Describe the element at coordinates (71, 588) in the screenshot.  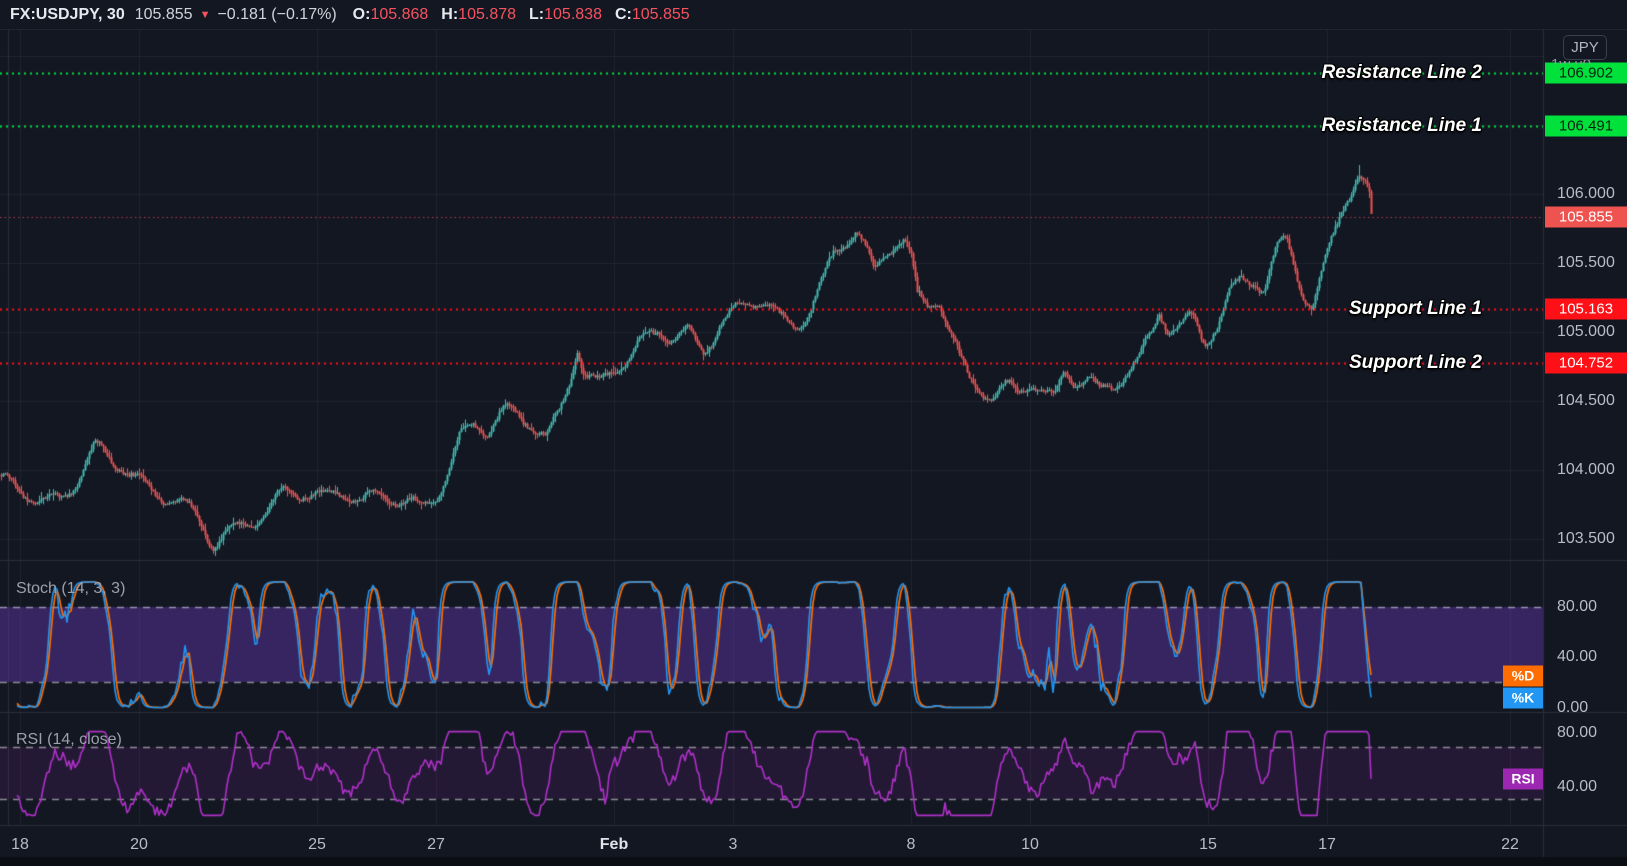
I see `stoch-pane-title: Stoch (14, 3, 3)` at that location.